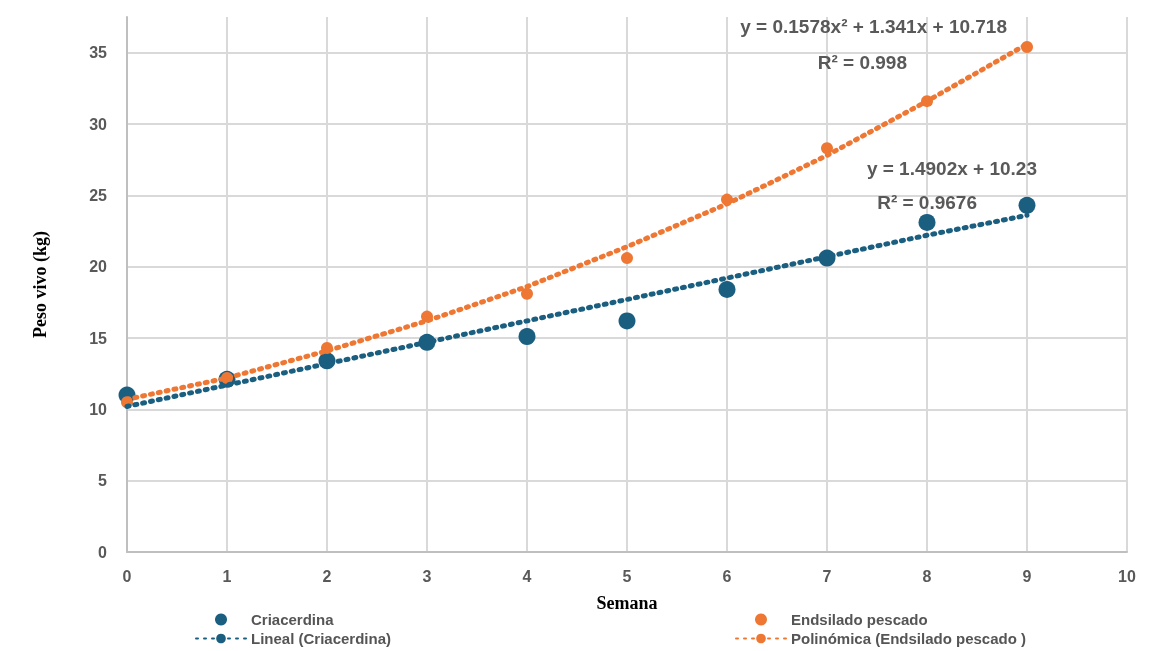 The width and height of the screenshot is (1155, 651). I want to click on x-tick-label: 1, so click(227, 576).